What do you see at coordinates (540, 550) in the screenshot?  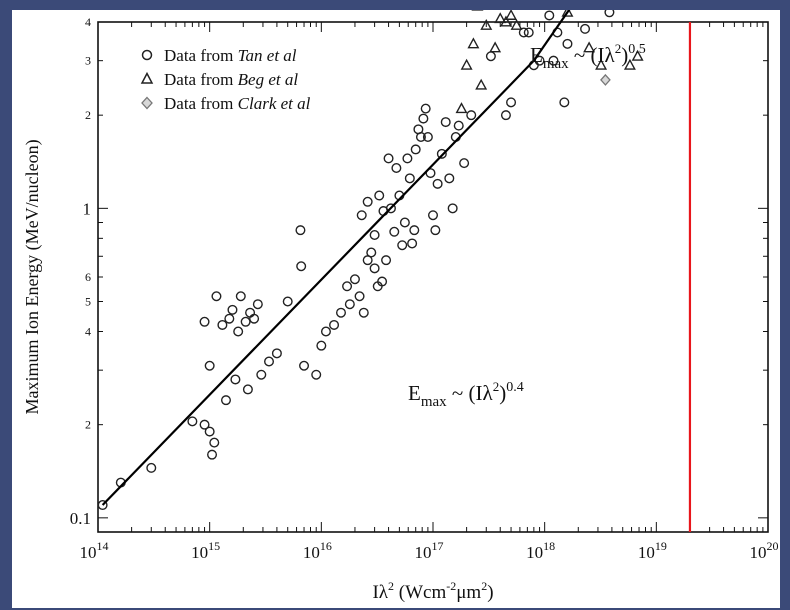 I see `x-tick-label: 1018` at bounding box center [540, 550].